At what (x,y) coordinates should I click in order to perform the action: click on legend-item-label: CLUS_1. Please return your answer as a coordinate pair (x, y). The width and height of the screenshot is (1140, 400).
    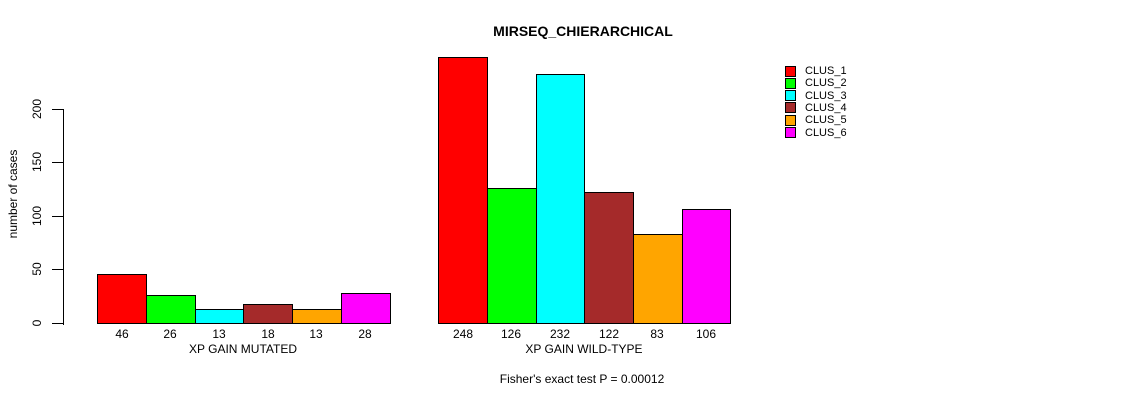
    Looking at the image, I should click on (826, 71).